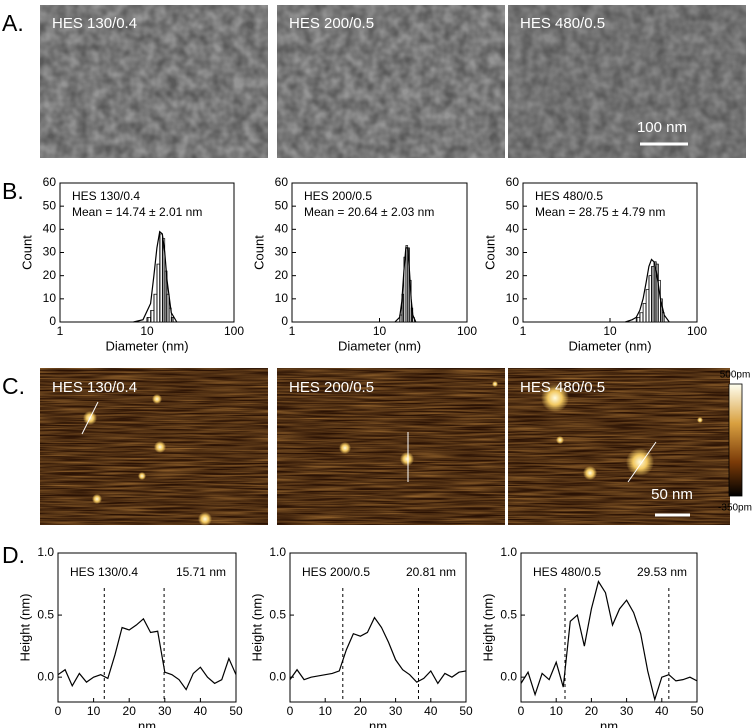  Describe the element at coordinates (569, 196) in the screenshot. I see `annotation: HES 480/0.5` at that location.